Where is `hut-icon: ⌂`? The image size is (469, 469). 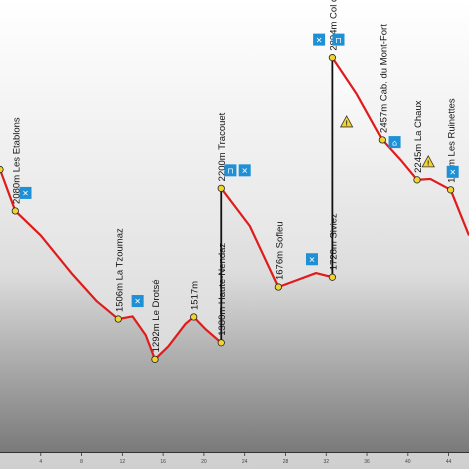 hut-icon: ⌂ is located at coordinates (394, 142).